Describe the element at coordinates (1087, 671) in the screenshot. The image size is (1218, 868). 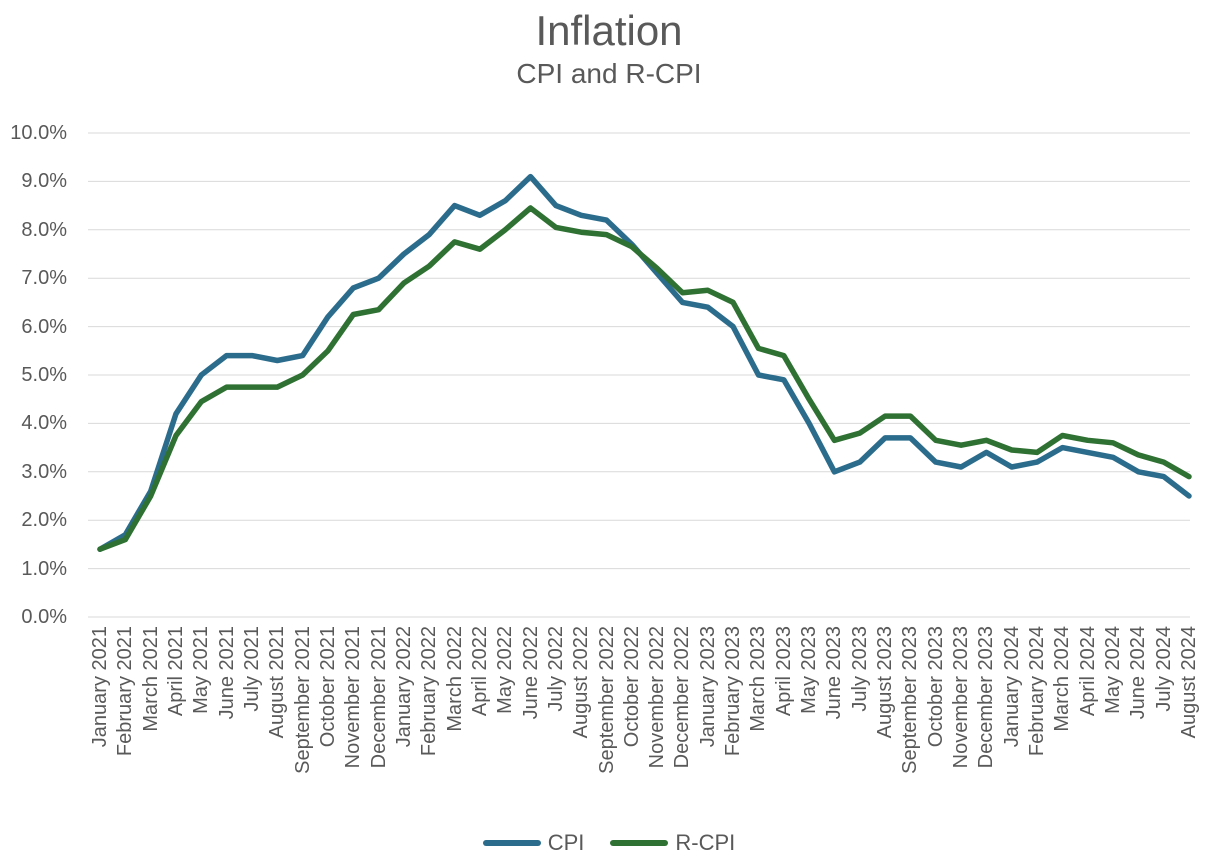
I see `x-axis-label: April 2024` at that location.